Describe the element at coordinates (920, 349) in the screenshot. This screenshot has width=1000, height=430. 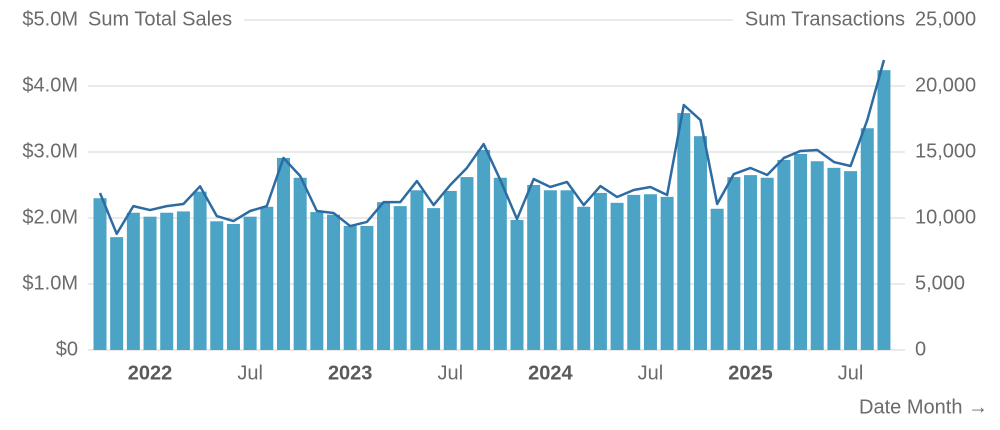
I see `y2-tick-label: 0` at that location.